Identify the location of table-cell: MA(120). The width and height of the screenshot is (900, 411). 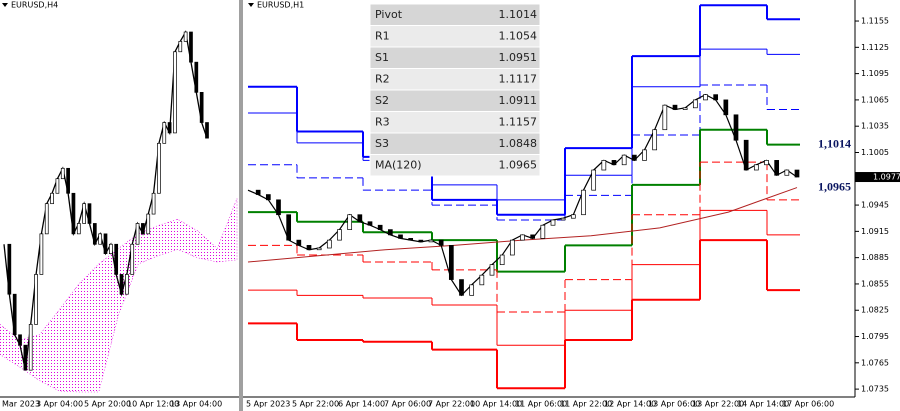
(398, 165).